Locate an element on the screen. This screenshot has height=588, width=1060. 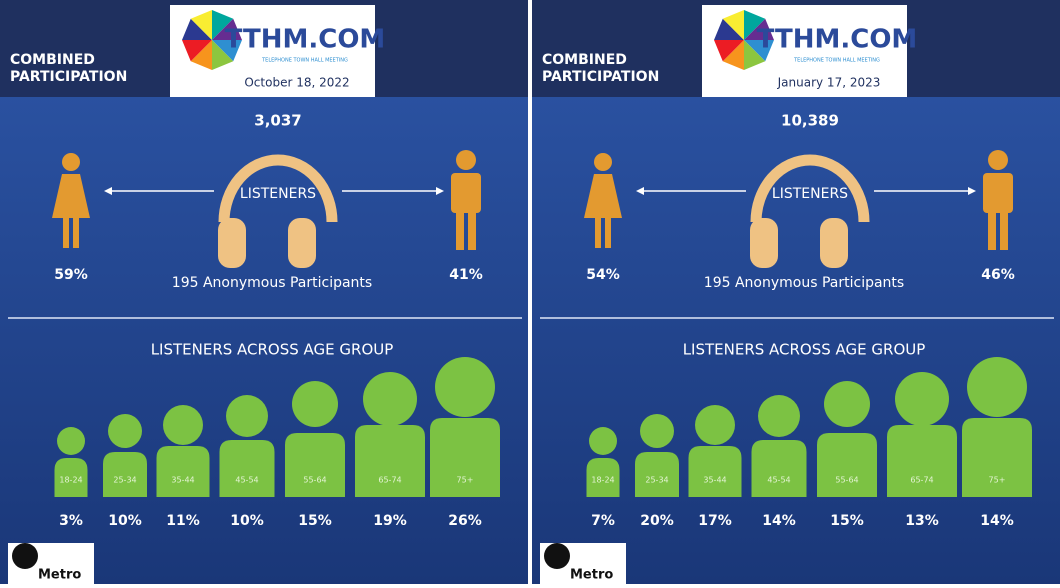
female-body is located at coordinates (603, 196).